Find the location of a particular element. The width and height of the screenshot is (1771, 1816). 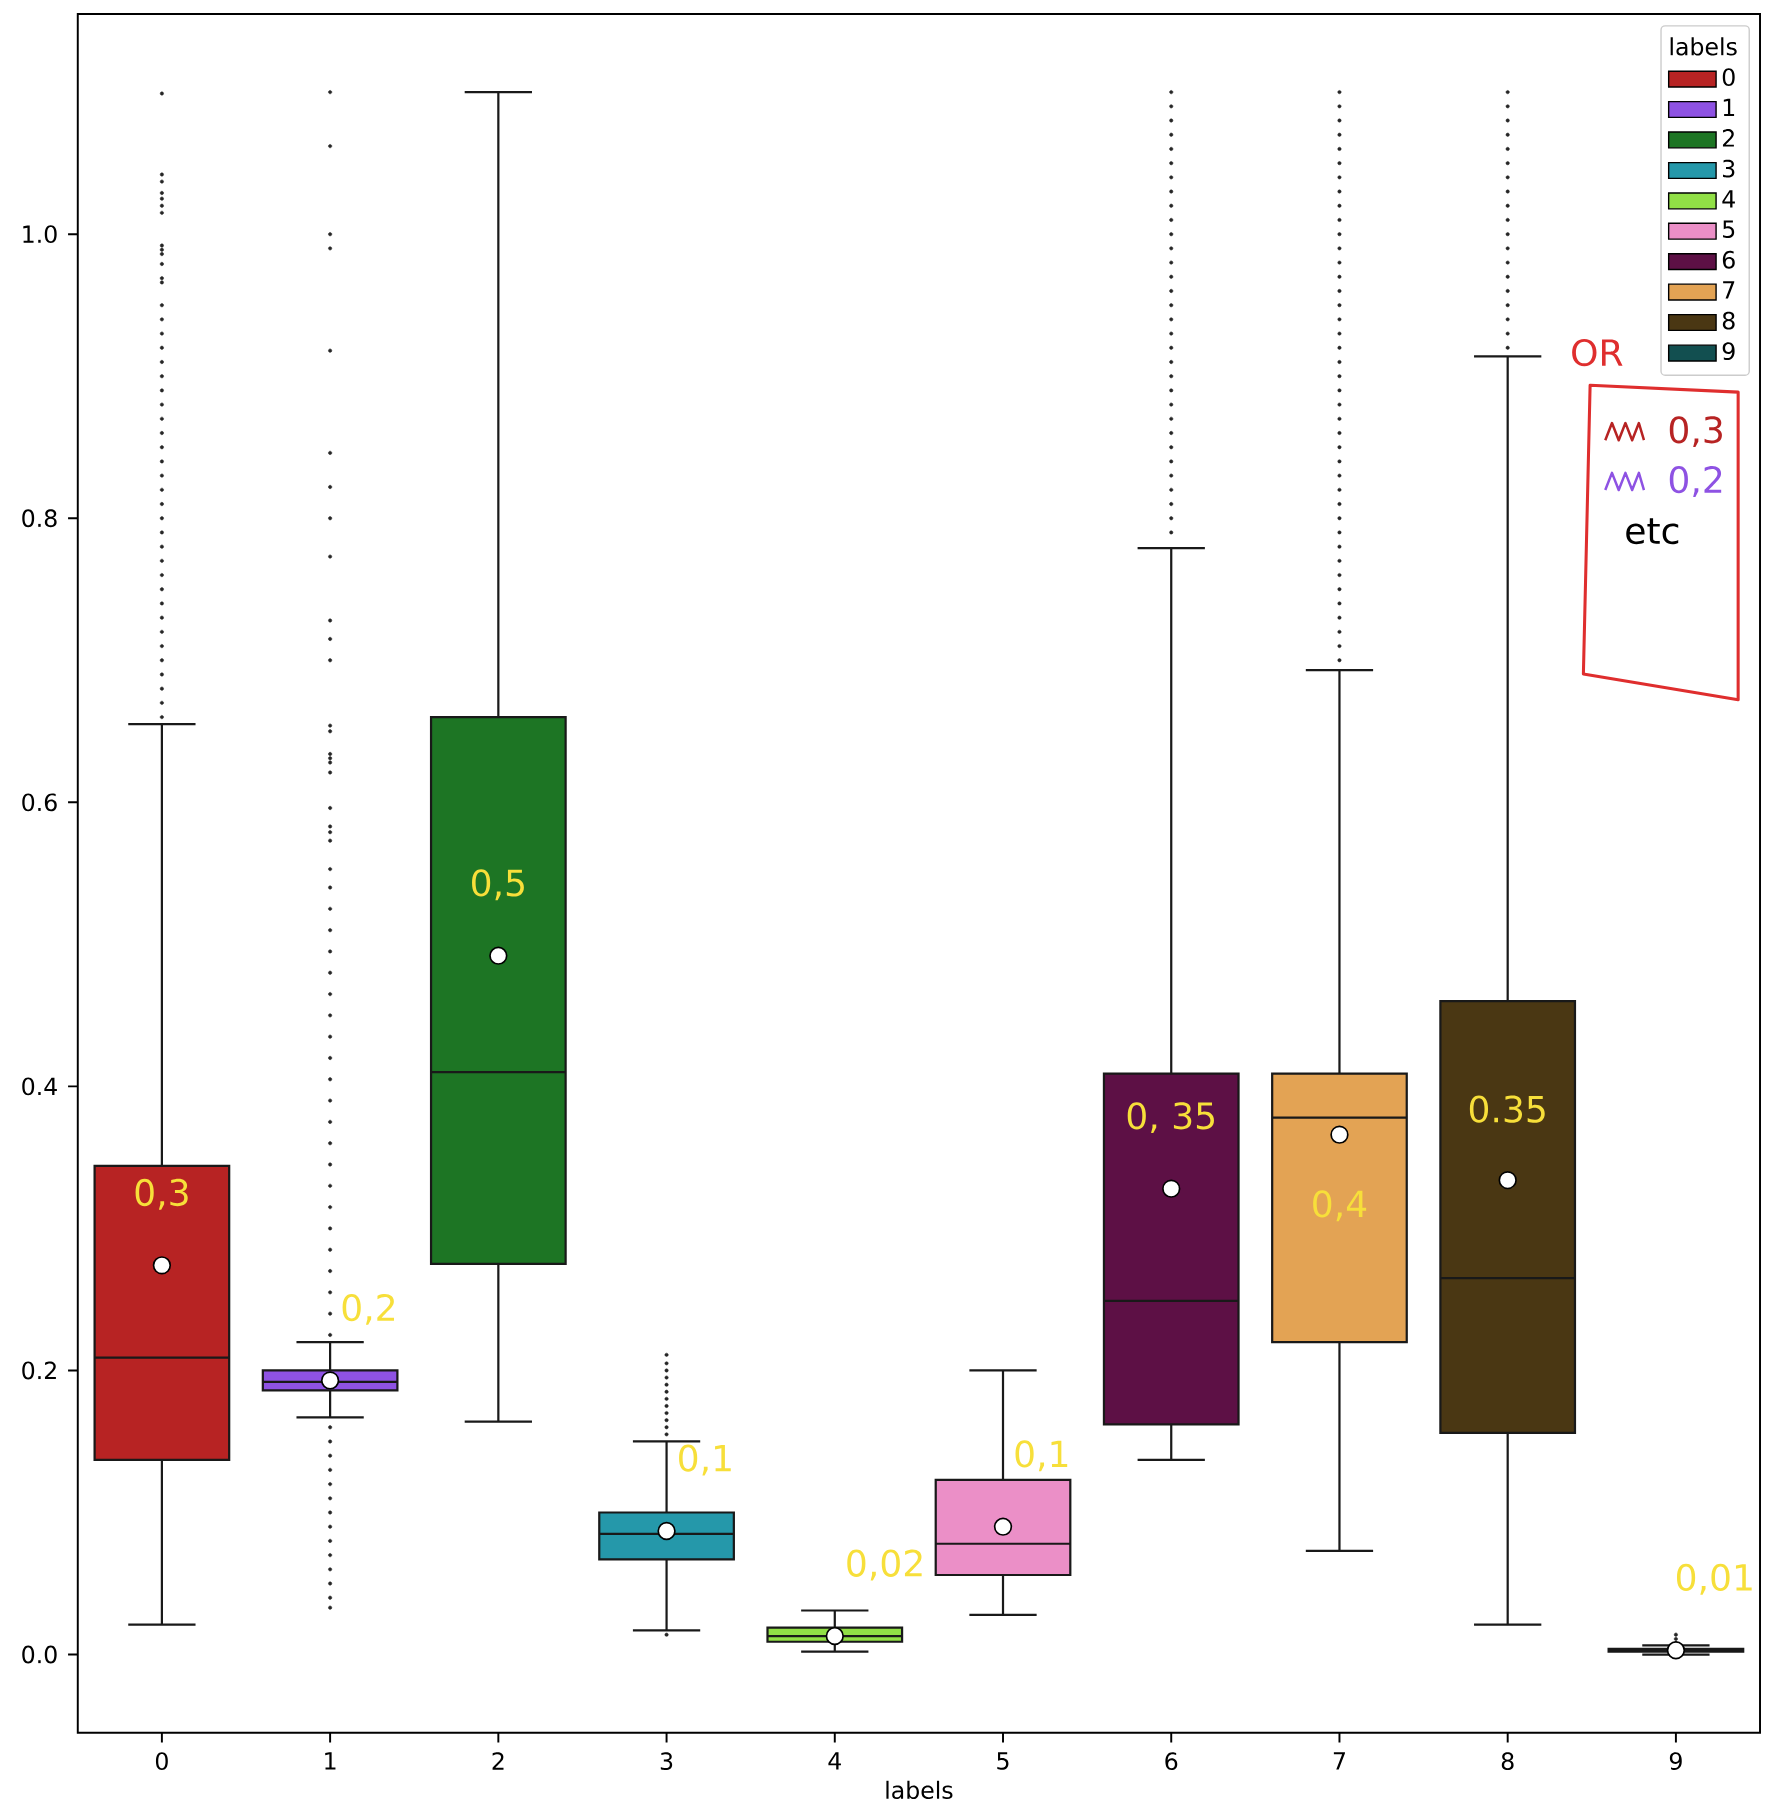

annotation: 0.35 is located at coordinates (1507, 1109).